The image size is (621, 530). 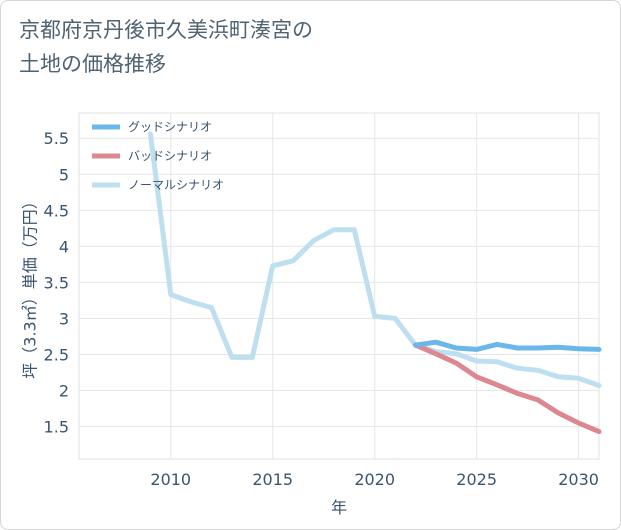 I want to click on x-tick-label: 2020, so click(x=374, y=479).